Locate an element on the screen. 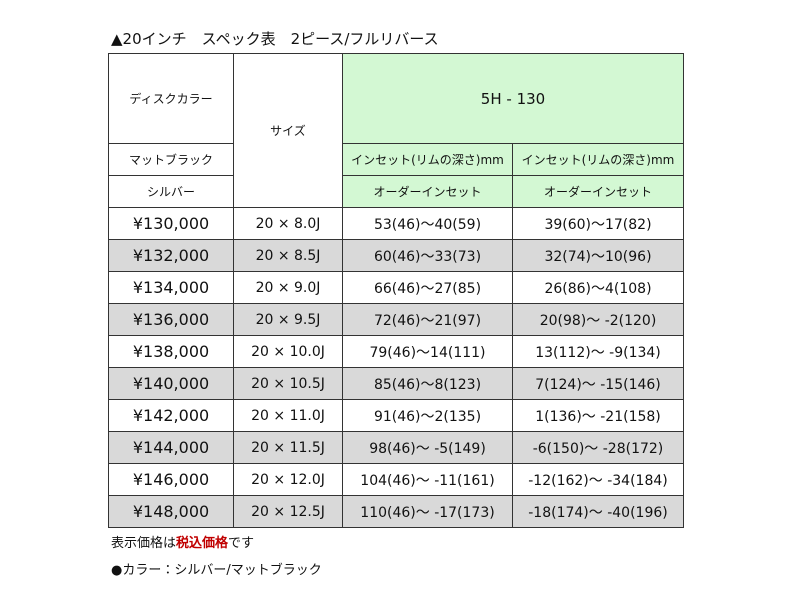 Image resolution: width=800 pixels, height=600 pixels. data-cell: ¥142,000 is located at coordinates (171, 415).